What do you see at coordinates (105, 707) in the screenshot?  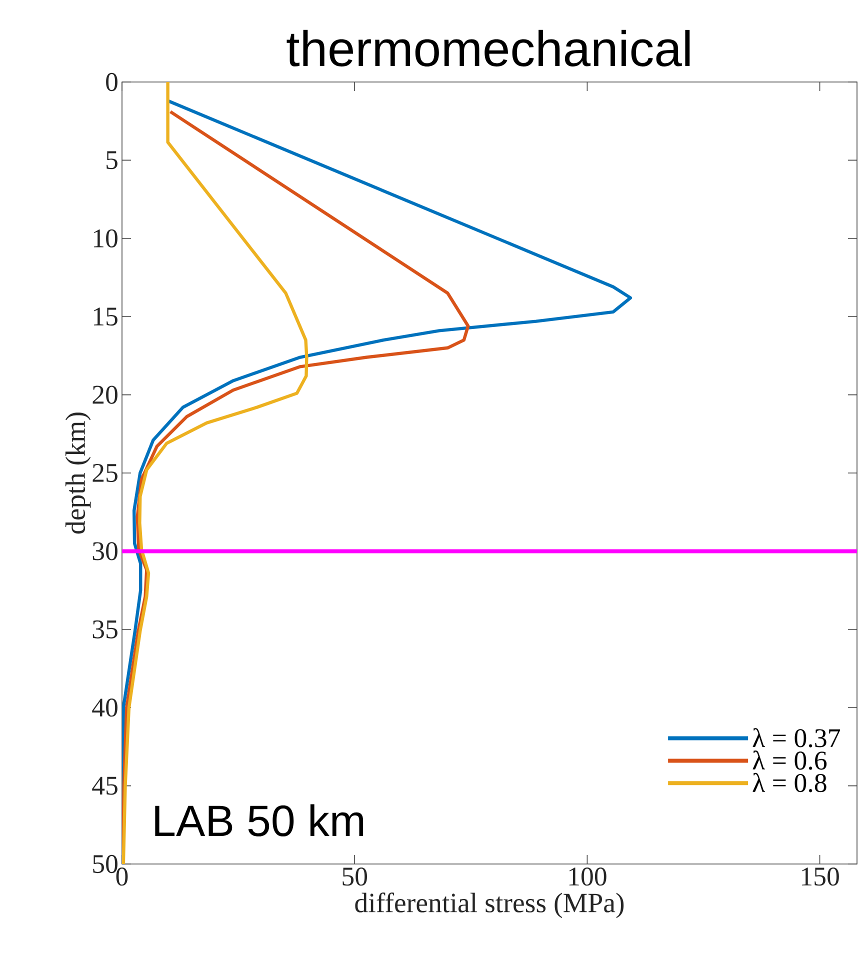 I see `y-tick-label: 40` at bounding box center [105, 707].